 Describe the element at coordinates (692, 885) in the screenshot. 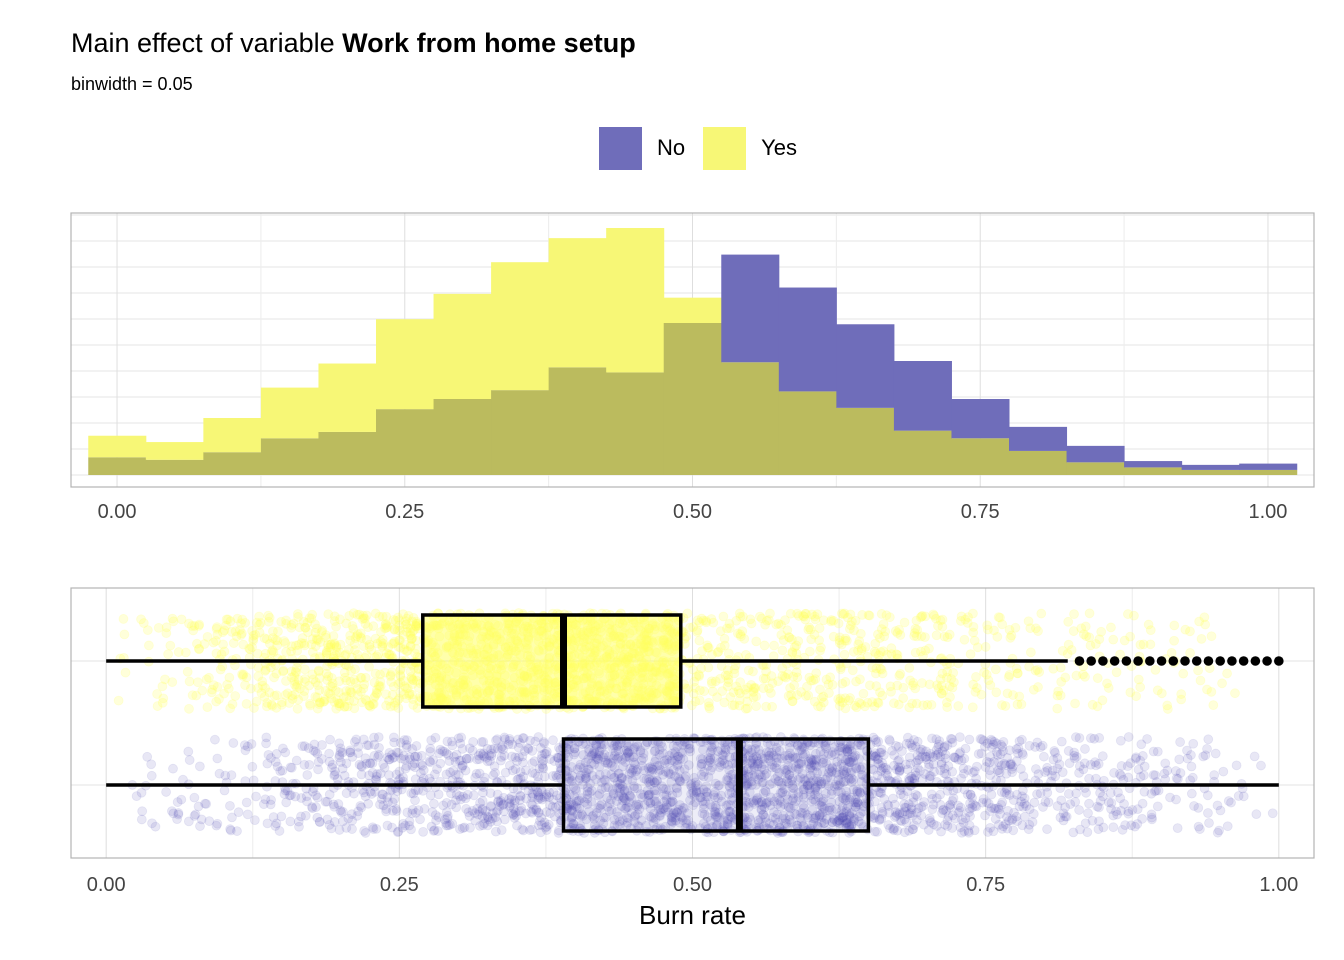

I see `box-tick-label: 0.50` at that location.